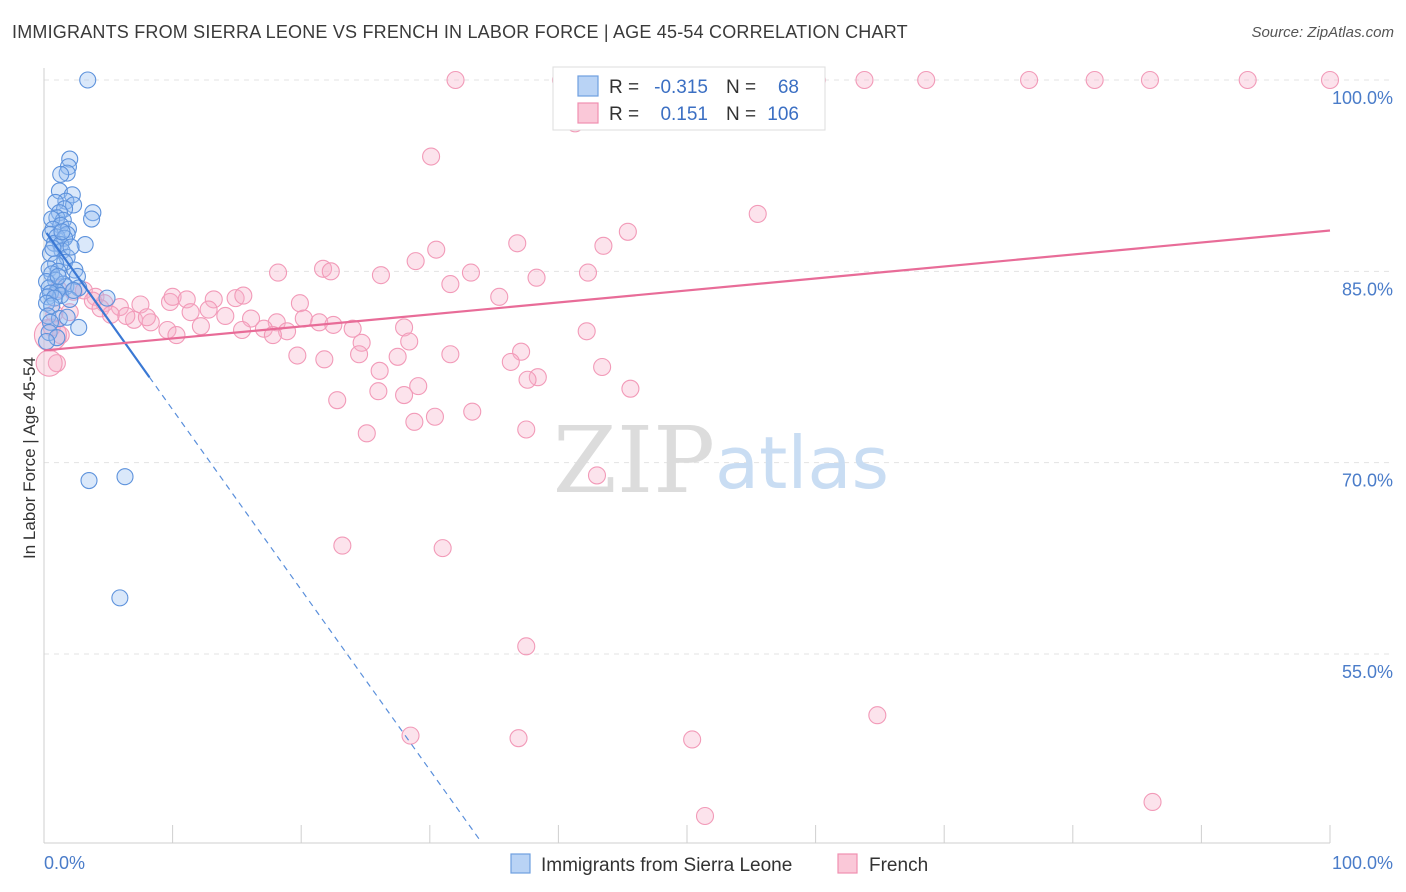 The width and height of the screenshot is (1406, 892). What do you see at coordinates (1362, 98) in the screenshot?
I see `y-tick-label: 100.0%` at bounding box center [1362, 98].